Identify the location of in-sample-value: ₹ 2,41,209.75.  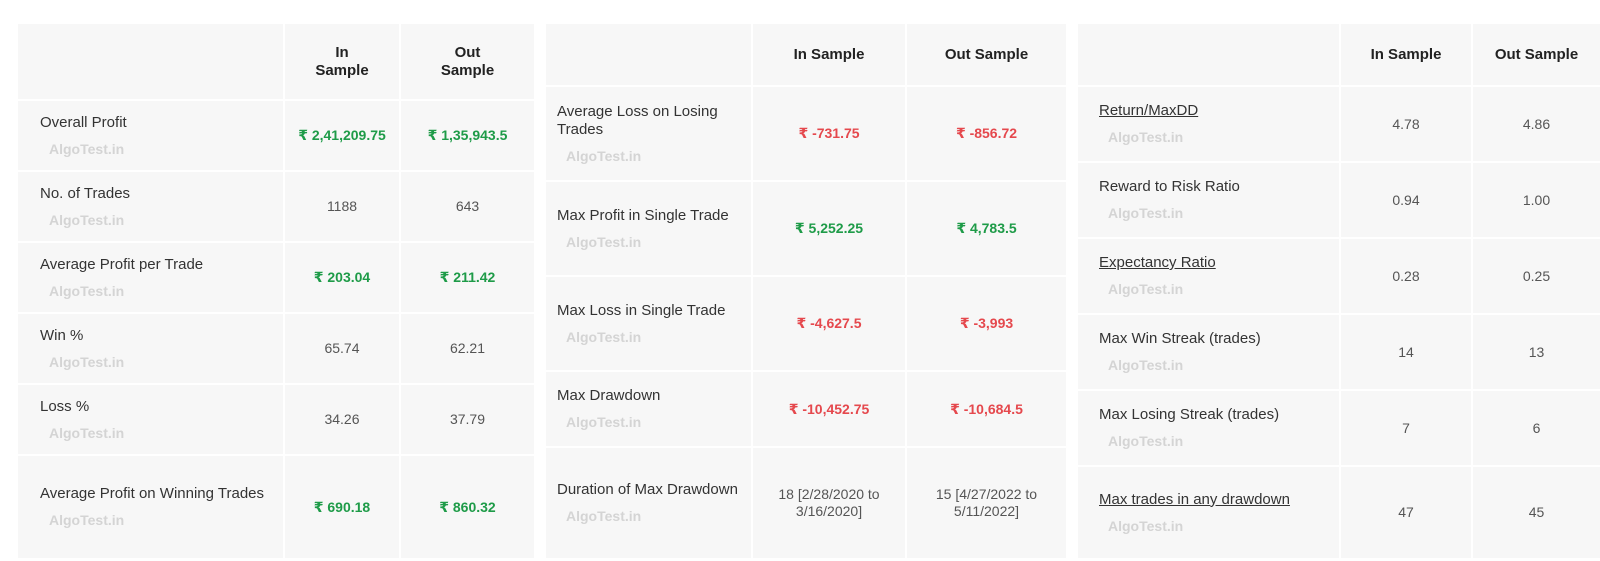
(342, 136).